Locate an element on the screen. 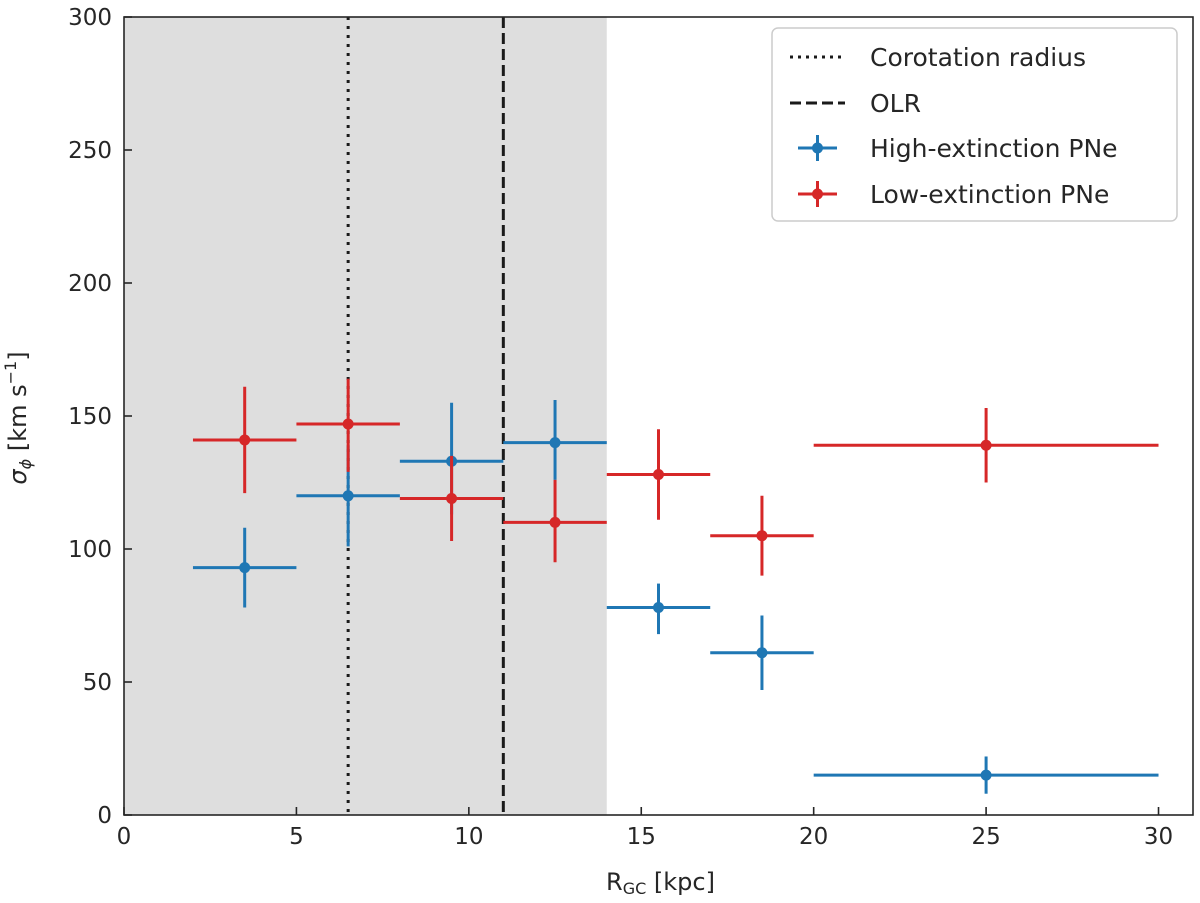  y-tick-label: 250 is located at coordinates (90, 151).